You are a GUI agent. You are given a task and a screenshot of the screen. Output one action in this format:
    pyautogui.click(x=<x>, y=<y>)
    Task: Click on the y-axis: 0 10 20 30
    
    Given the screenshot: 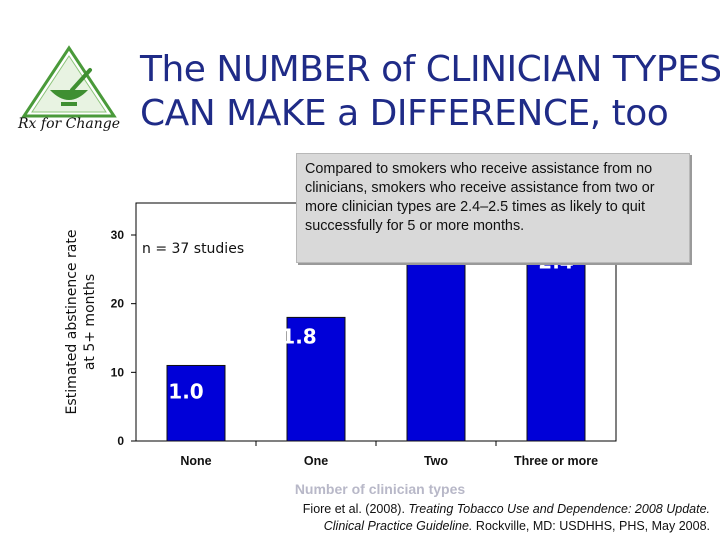 What is the action you would take?
    pyautogui.click(x=123, y=338)
    